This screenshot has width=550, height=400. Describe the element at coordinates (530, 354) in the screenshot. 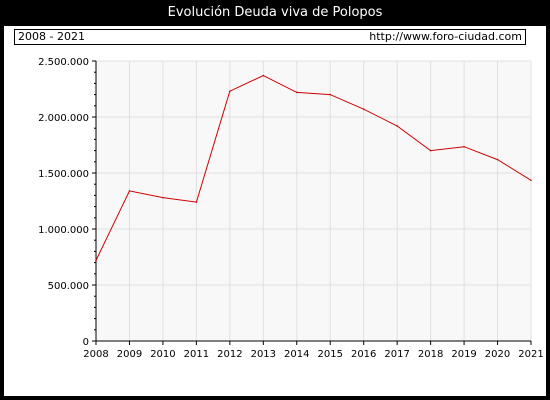

I see `x-tick-label: 2021` at that location.